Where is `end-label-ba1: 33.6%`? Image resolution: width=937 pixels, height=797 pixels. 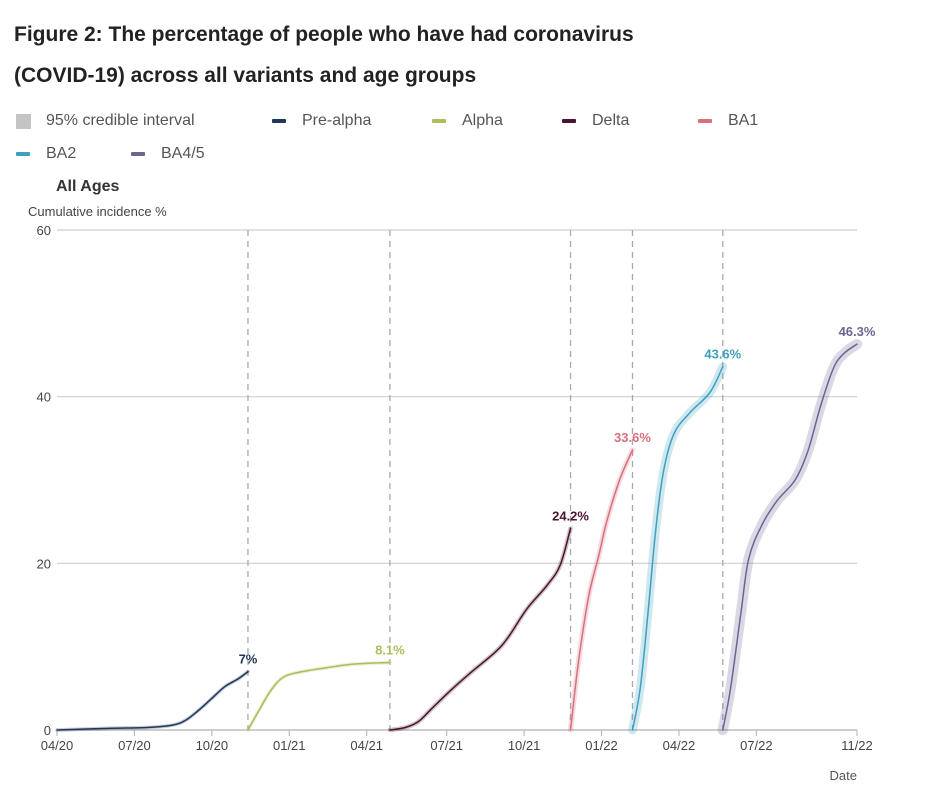 end-label-ba1: 33.6% is located at coordinates (632, 437).